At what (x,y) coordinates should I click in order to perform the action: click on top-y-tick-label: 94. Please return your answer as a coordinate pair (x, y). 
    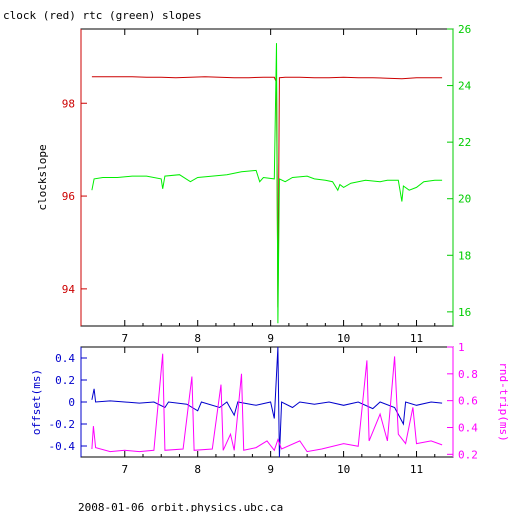
    Looking at the image, I should click on (69, 289).